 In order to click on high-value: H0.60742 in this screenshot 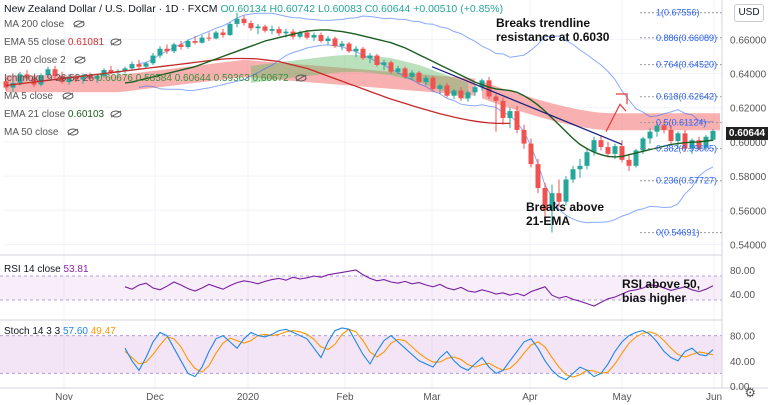, I will do `click(292, 9)`.